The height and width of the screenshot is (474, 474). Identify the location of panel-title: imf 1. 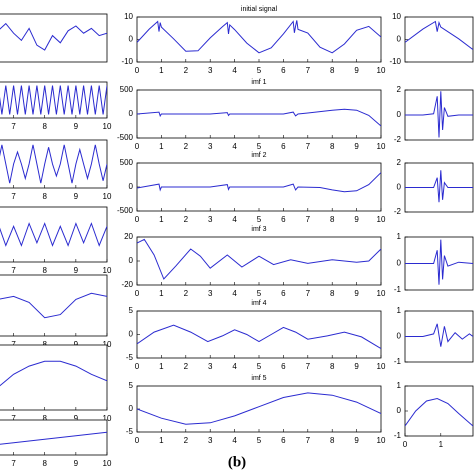
(258, 82).